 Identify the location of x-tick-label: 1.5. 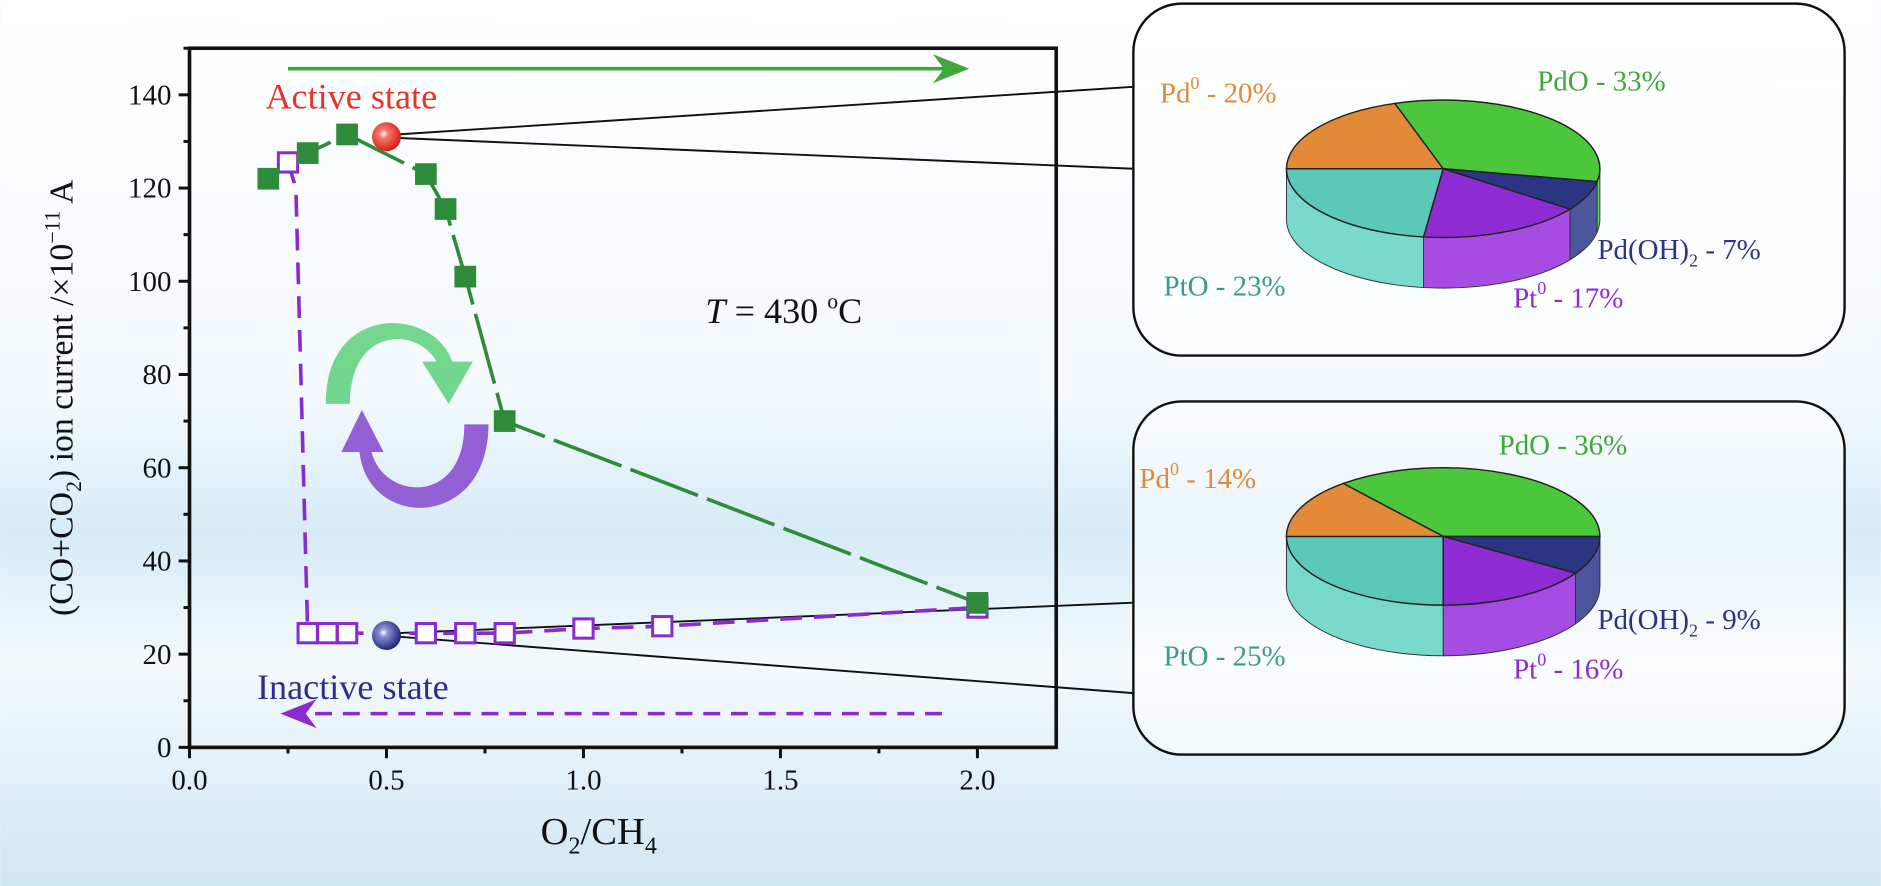
(780, 781).